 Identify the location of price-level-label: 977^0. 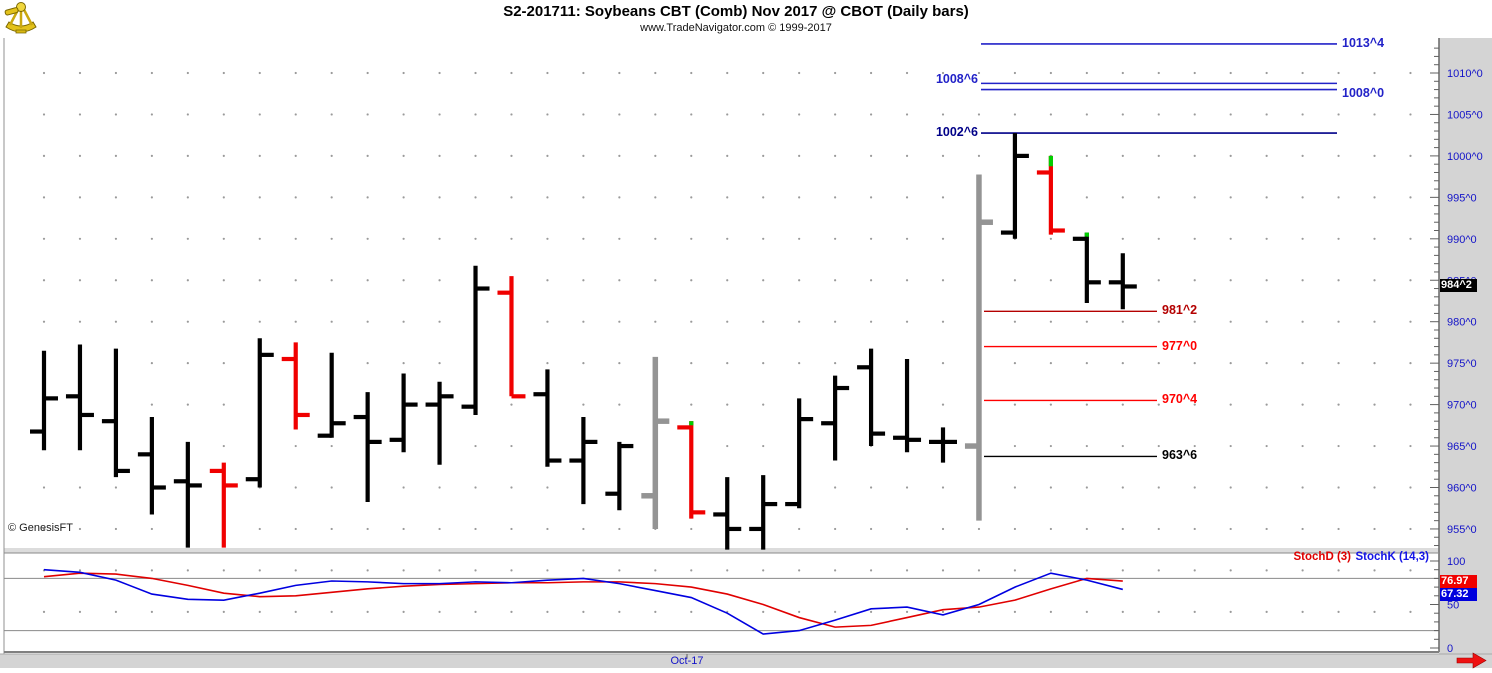
(1180, 345).